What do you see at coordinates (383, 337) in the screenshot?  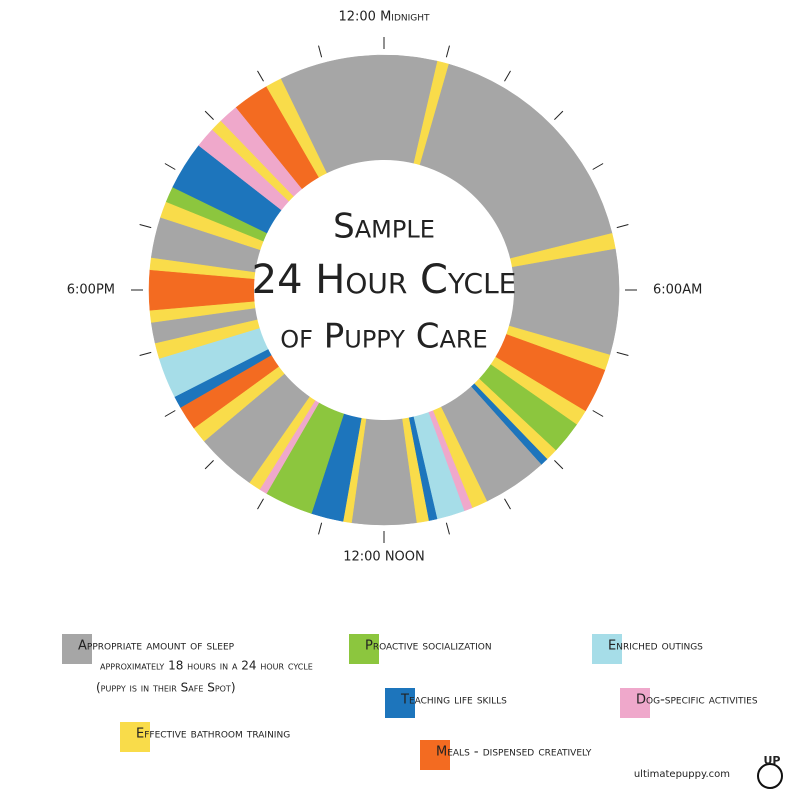 I see `title-line: of Puppy Care` at bounding box center [383, 337].